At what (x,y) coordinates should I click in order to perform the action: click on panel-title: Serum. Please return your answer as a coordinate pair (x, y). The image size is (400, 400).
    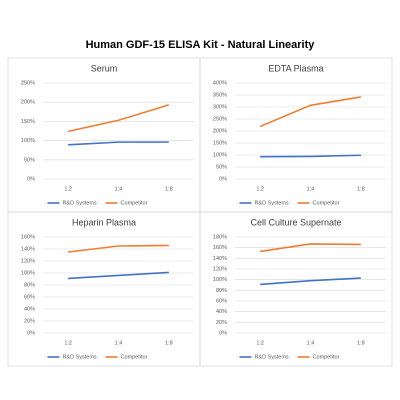
    Looking at the image, I should click on (104, 68).